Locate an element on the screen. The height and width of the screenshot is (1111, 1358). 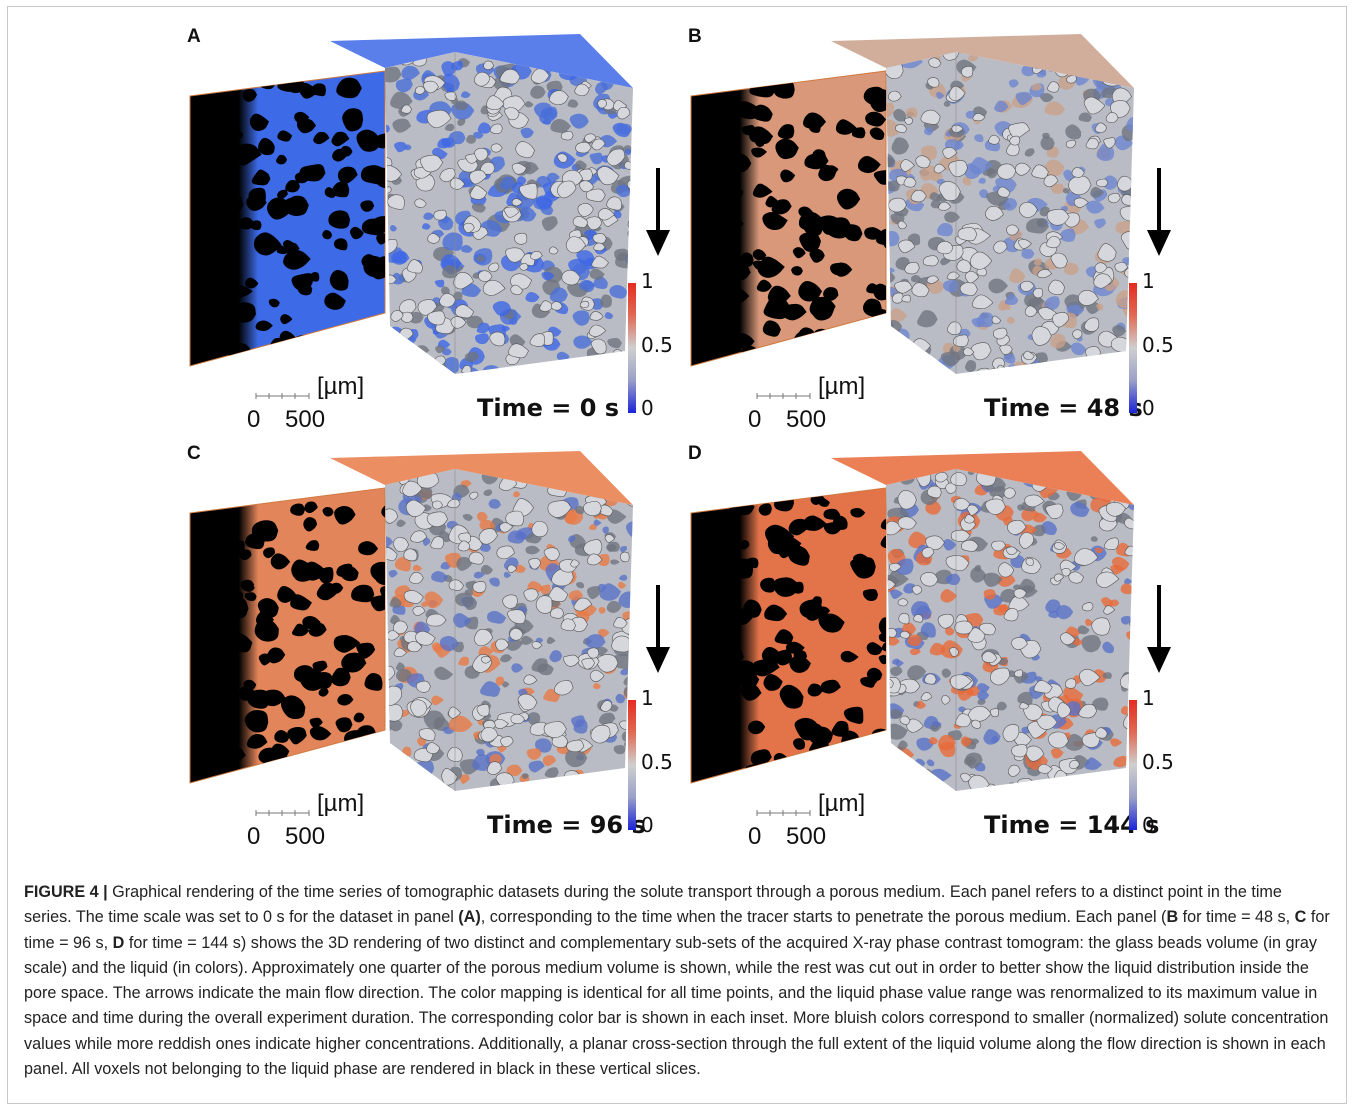
figure-panel-b: B [µm] 0 500 Time = 48 s 1 0.5 0 is located at coordinates (936, 231).